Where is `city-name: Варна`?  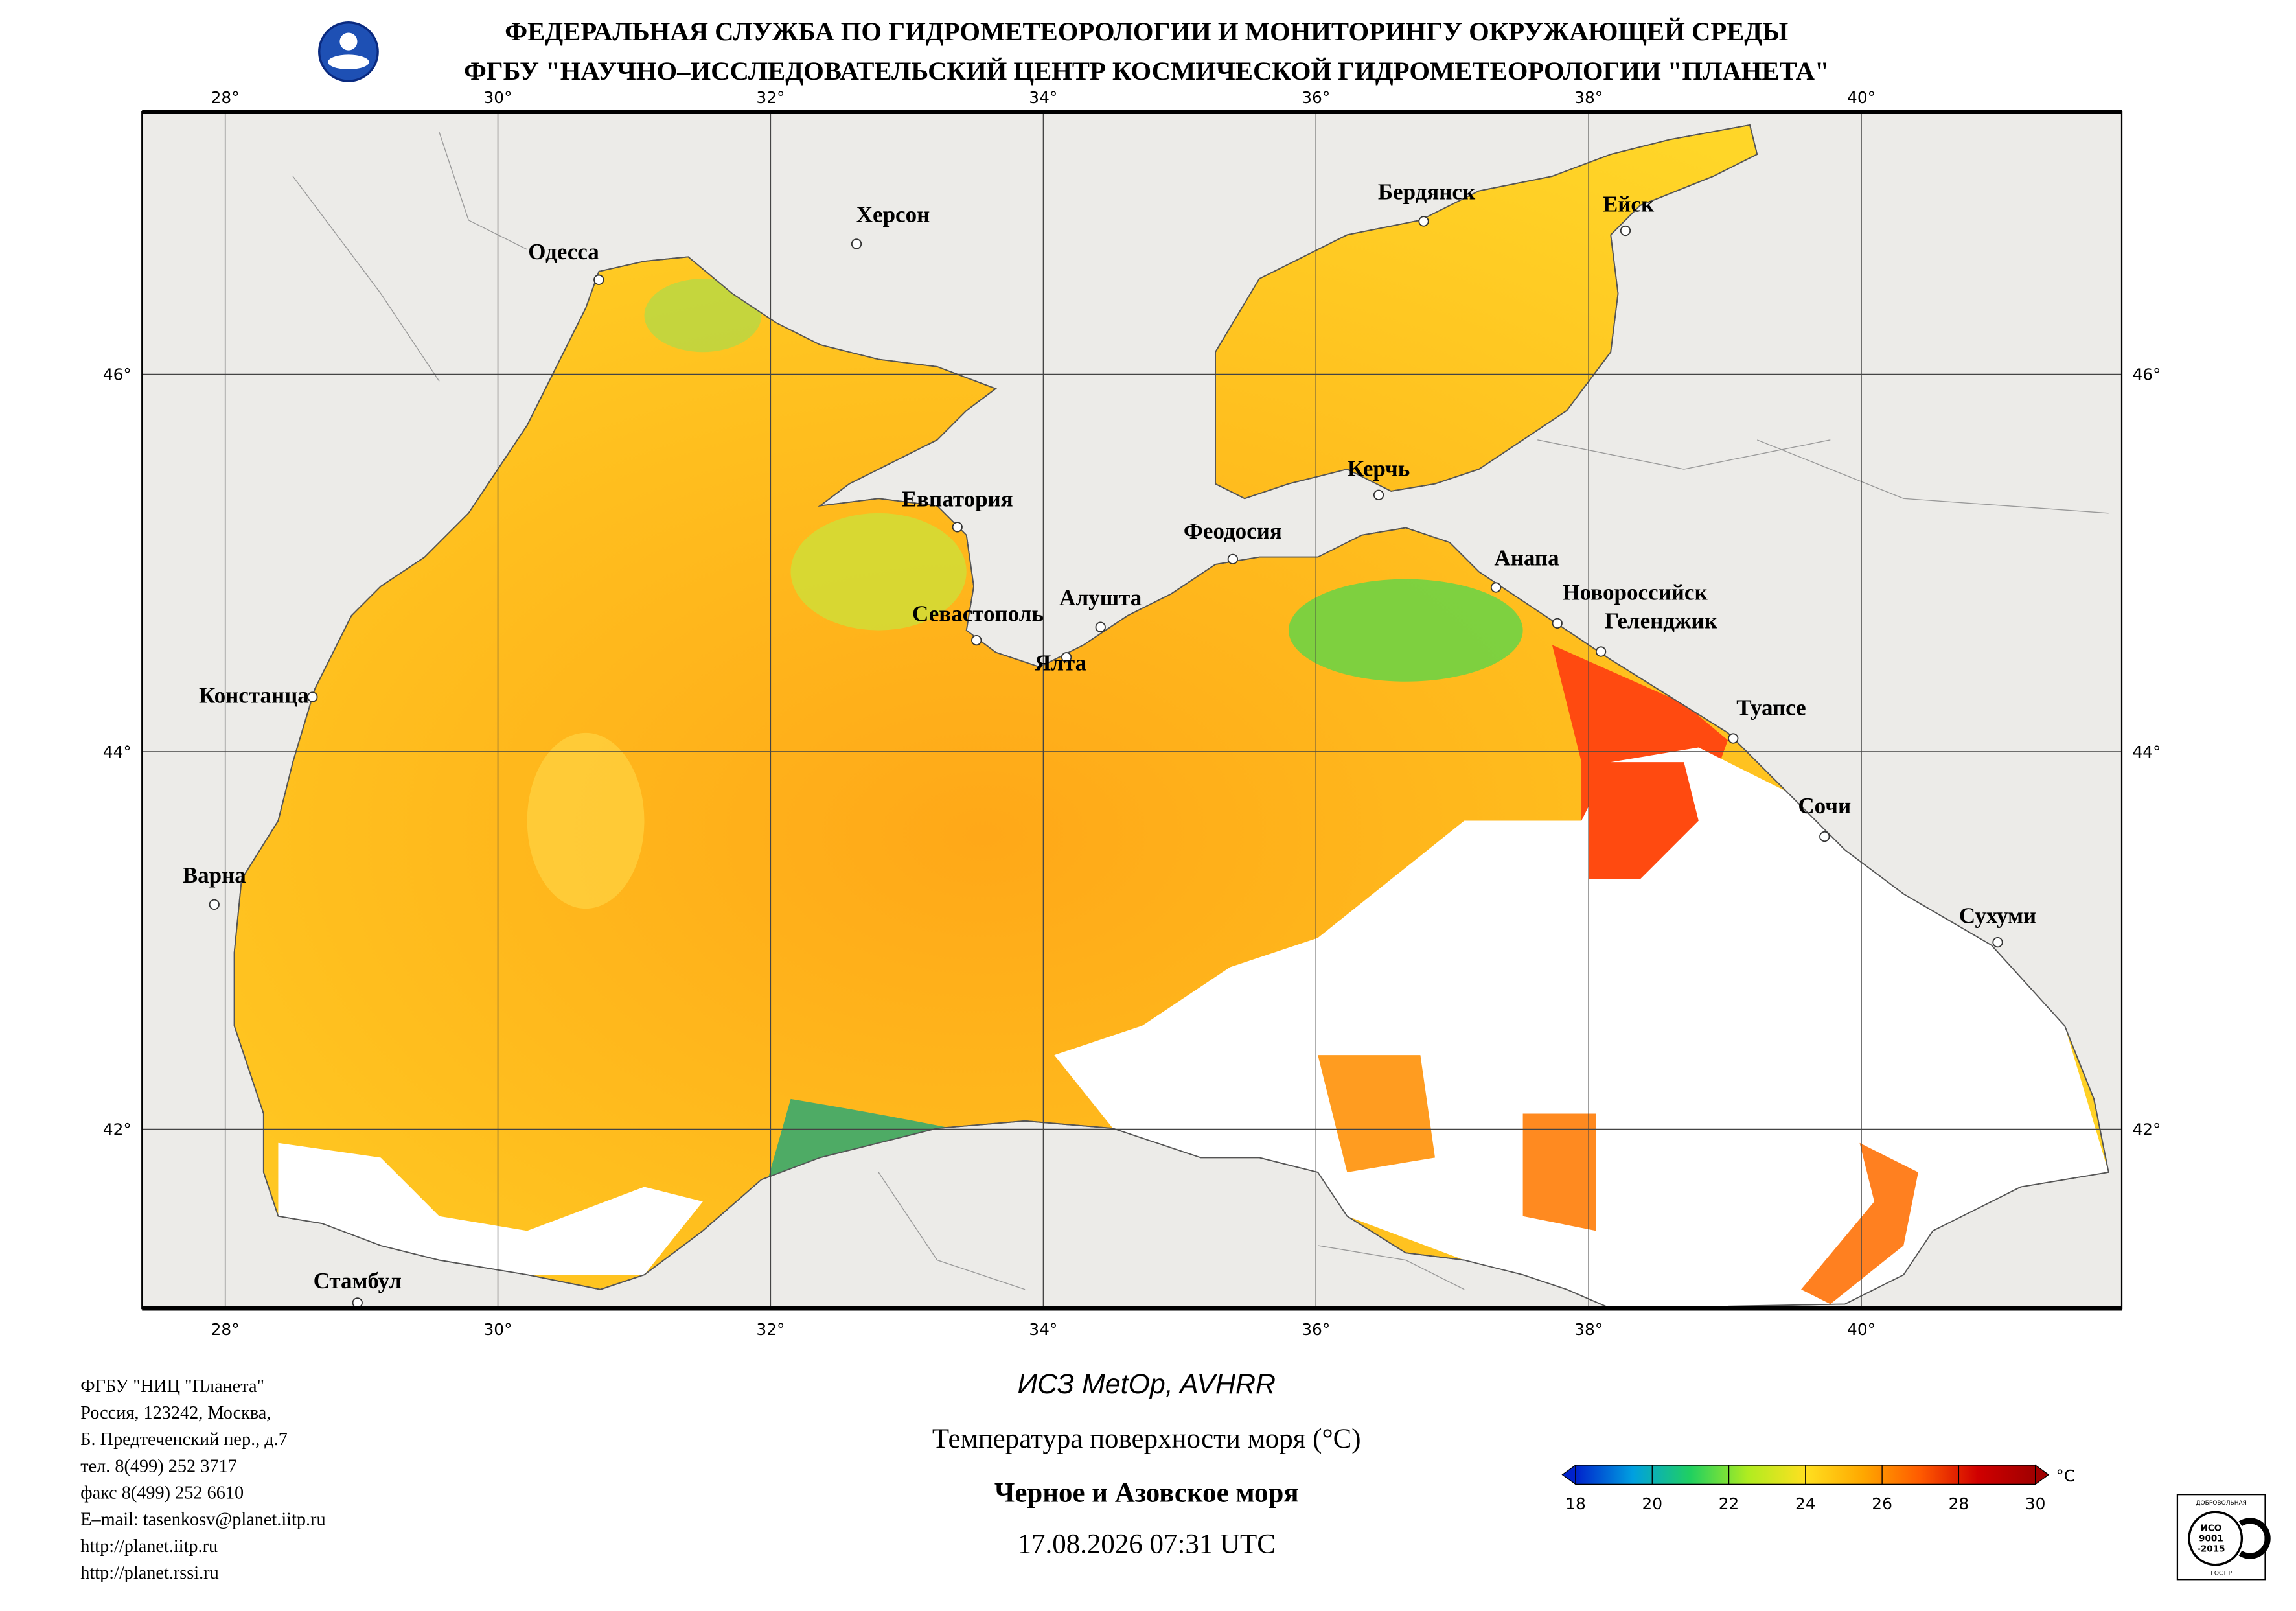 city-name: Варна is located at coordinates (214, 875).